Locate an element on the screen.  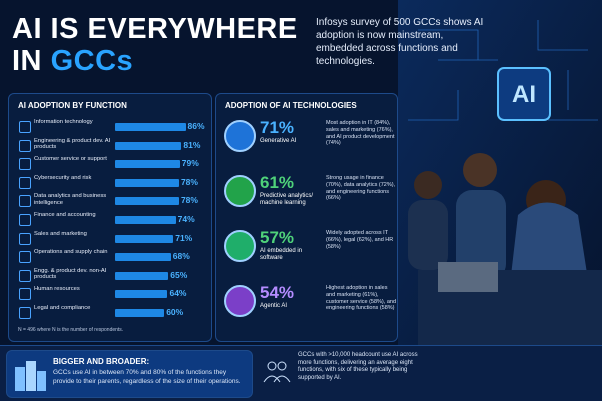
technology-percent: 57% is located at coordinates (277, 237).